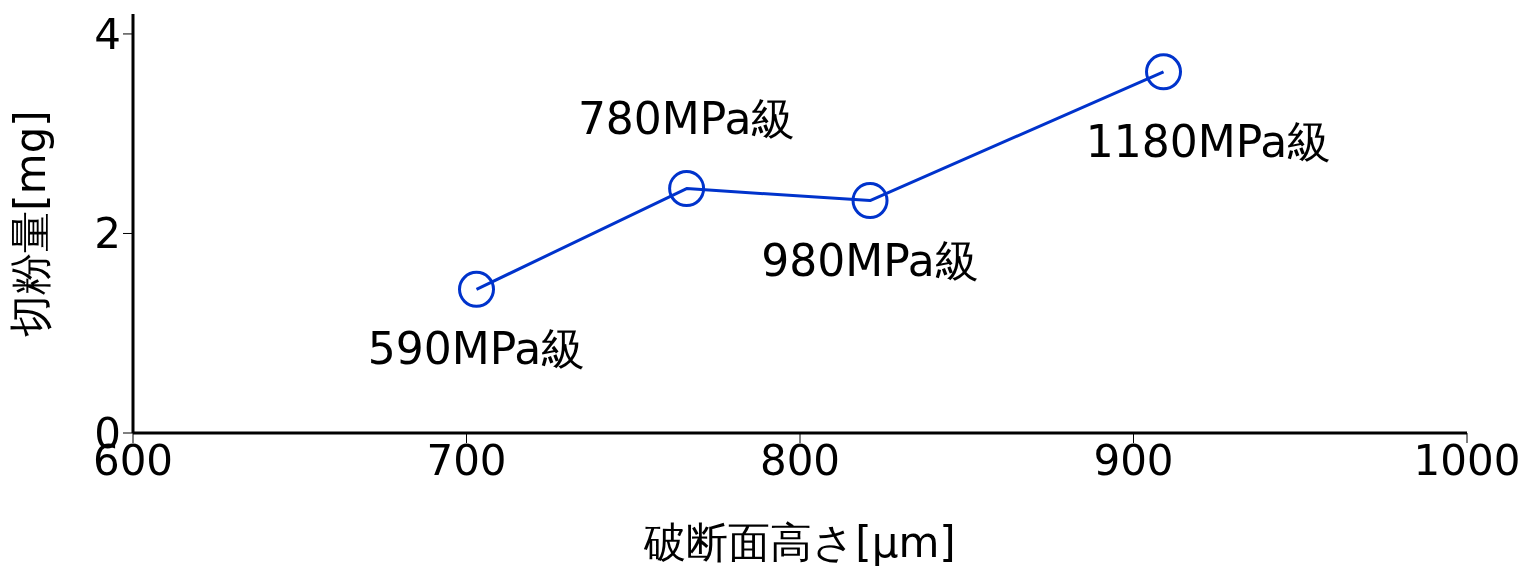 This screenshot has width=1537, height=571. Describe the element at coordinates (1208, 141) in the screenshot. I see `annotation: 1180MPa級` at that location.